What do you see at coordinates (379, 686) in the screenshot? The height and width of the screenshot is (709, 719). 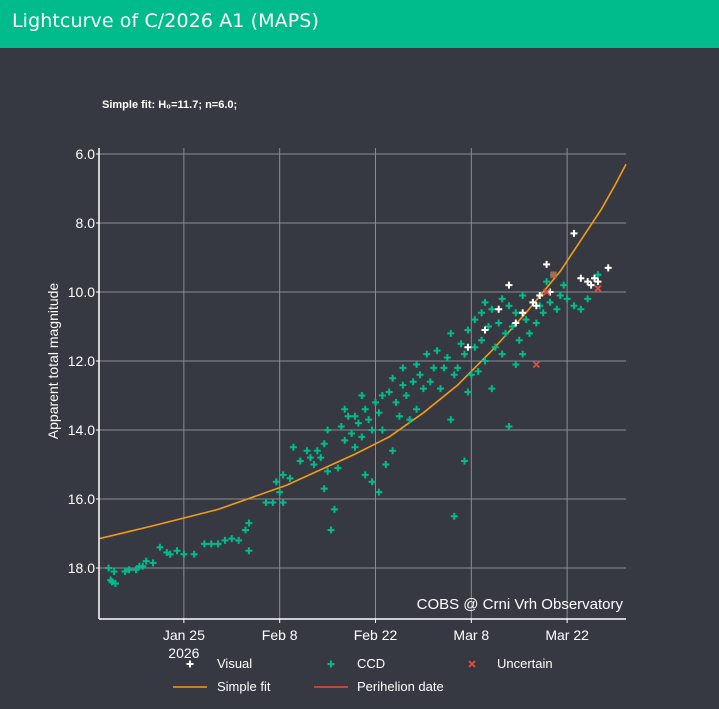 I see `legend-item-perihelion-date: Perihelion date` at bounding box center [379, 686].